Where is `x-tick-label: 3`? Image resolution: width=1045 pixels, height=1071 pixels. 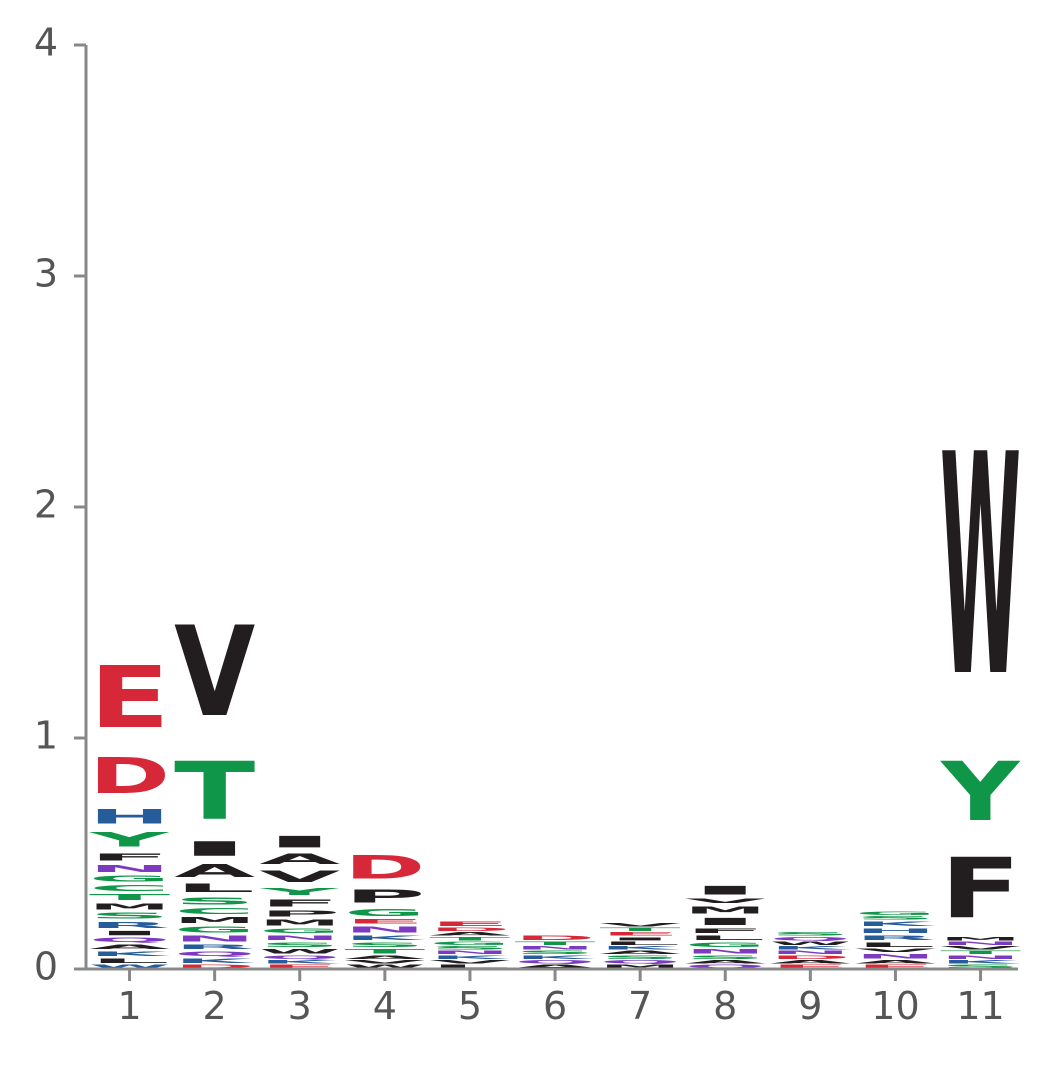
x-tick-label: 3 is located at coordinates (300, 1006).